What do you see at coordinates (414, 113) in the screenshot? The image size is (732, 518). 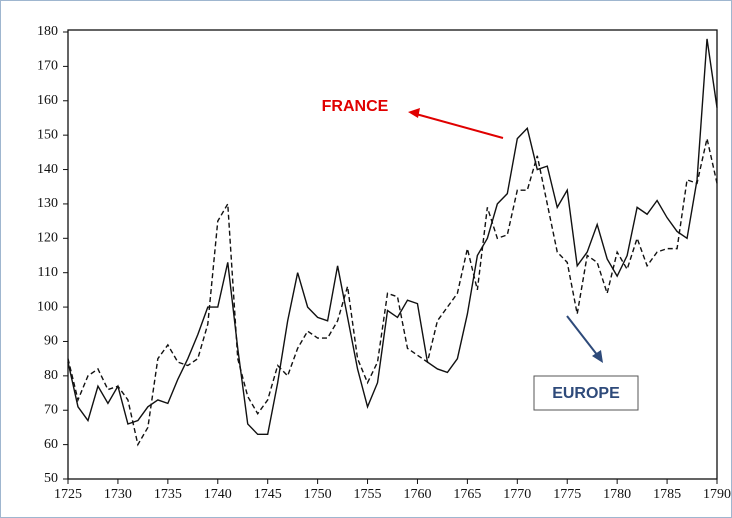 I see `france-arrowhead` at bounding box center [414, 113].